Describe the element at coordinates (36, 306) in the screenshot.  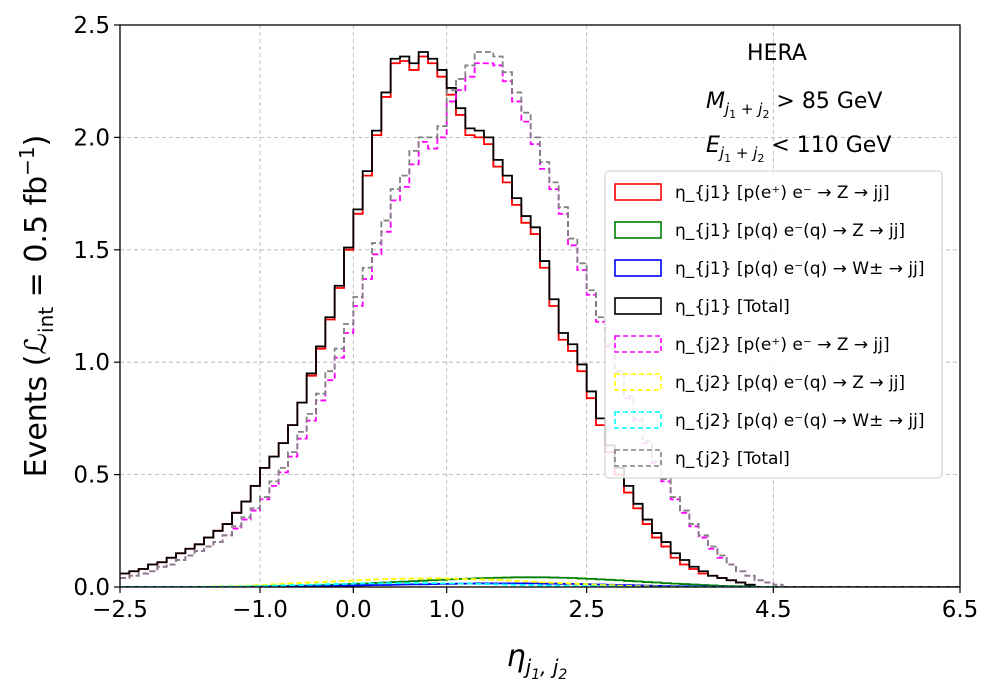
I see `y-axis-label: Events (ℒint = 0.5 fb−1)` at that location.